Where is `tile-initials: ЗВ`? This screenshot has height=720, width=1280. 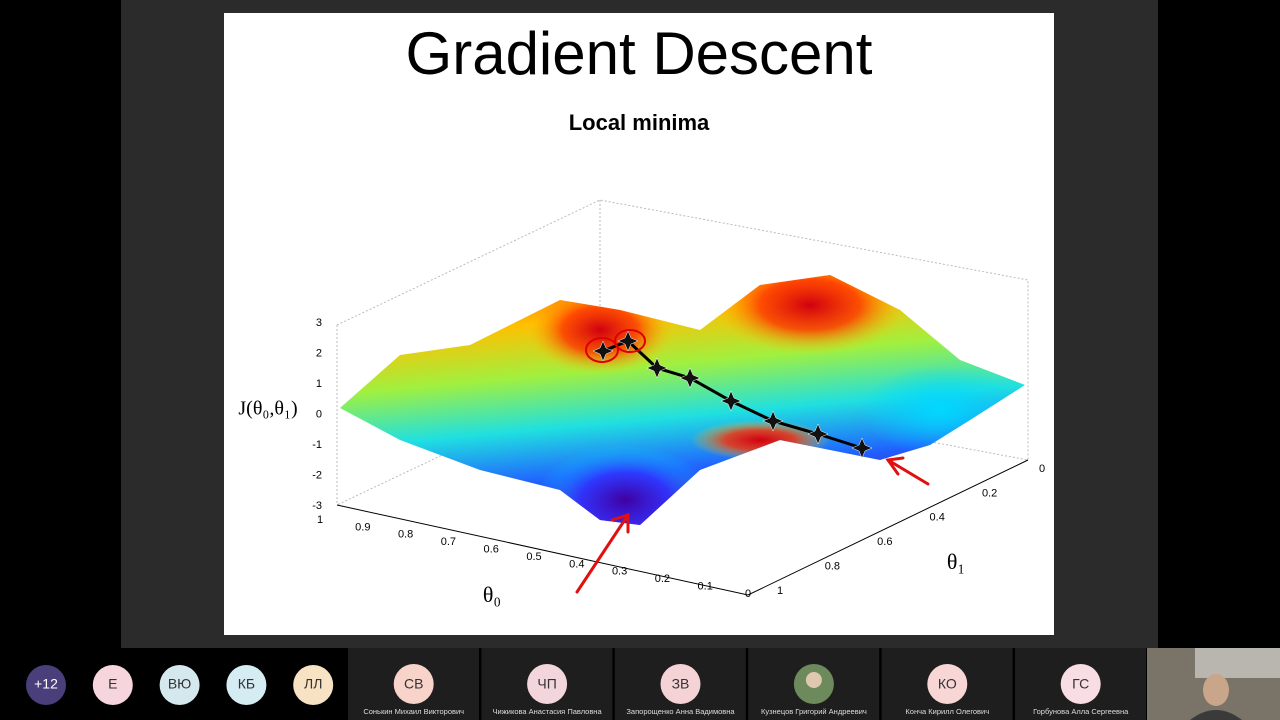
tile-initials: ЗВ is located at coordinates (681, 684).